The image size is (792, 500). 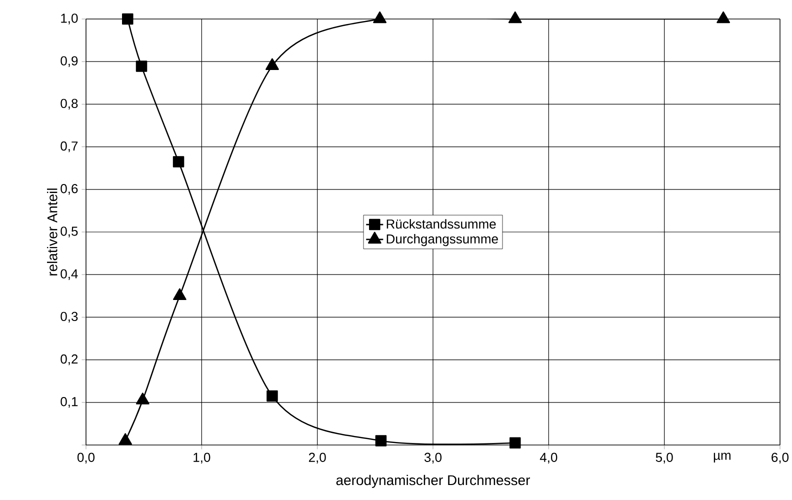 I want to click on x-tick-label: 2,0, so click(x=317, y=458).